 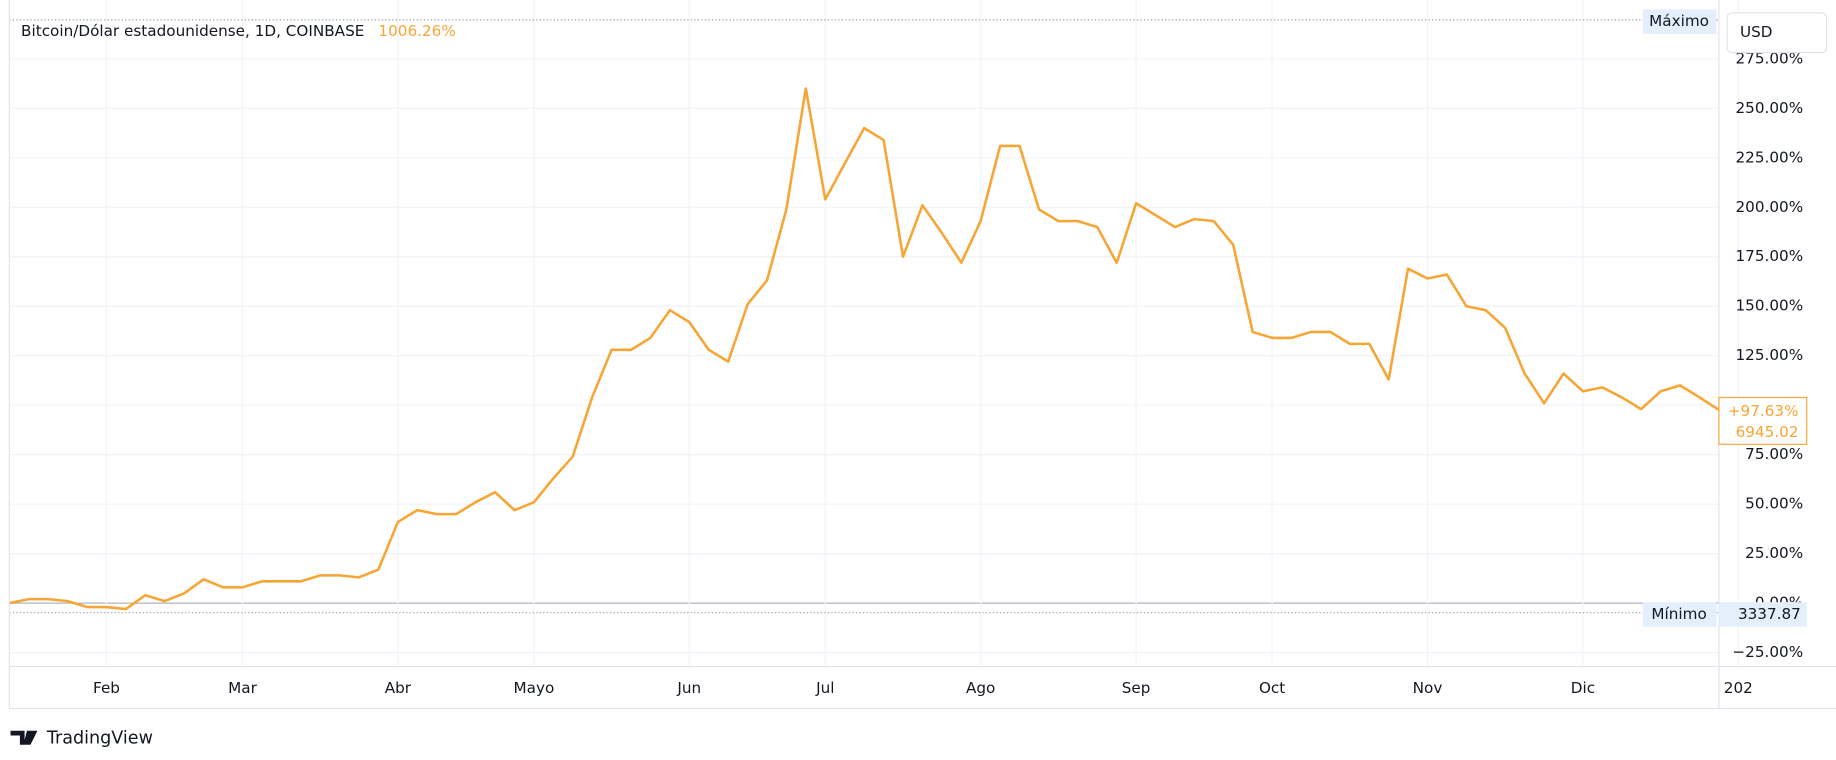 What do you see at coordinates (1767, 652) in the screenshot?
I see `y-tick-label: −25.00%` at bounding box center [1767, 652].